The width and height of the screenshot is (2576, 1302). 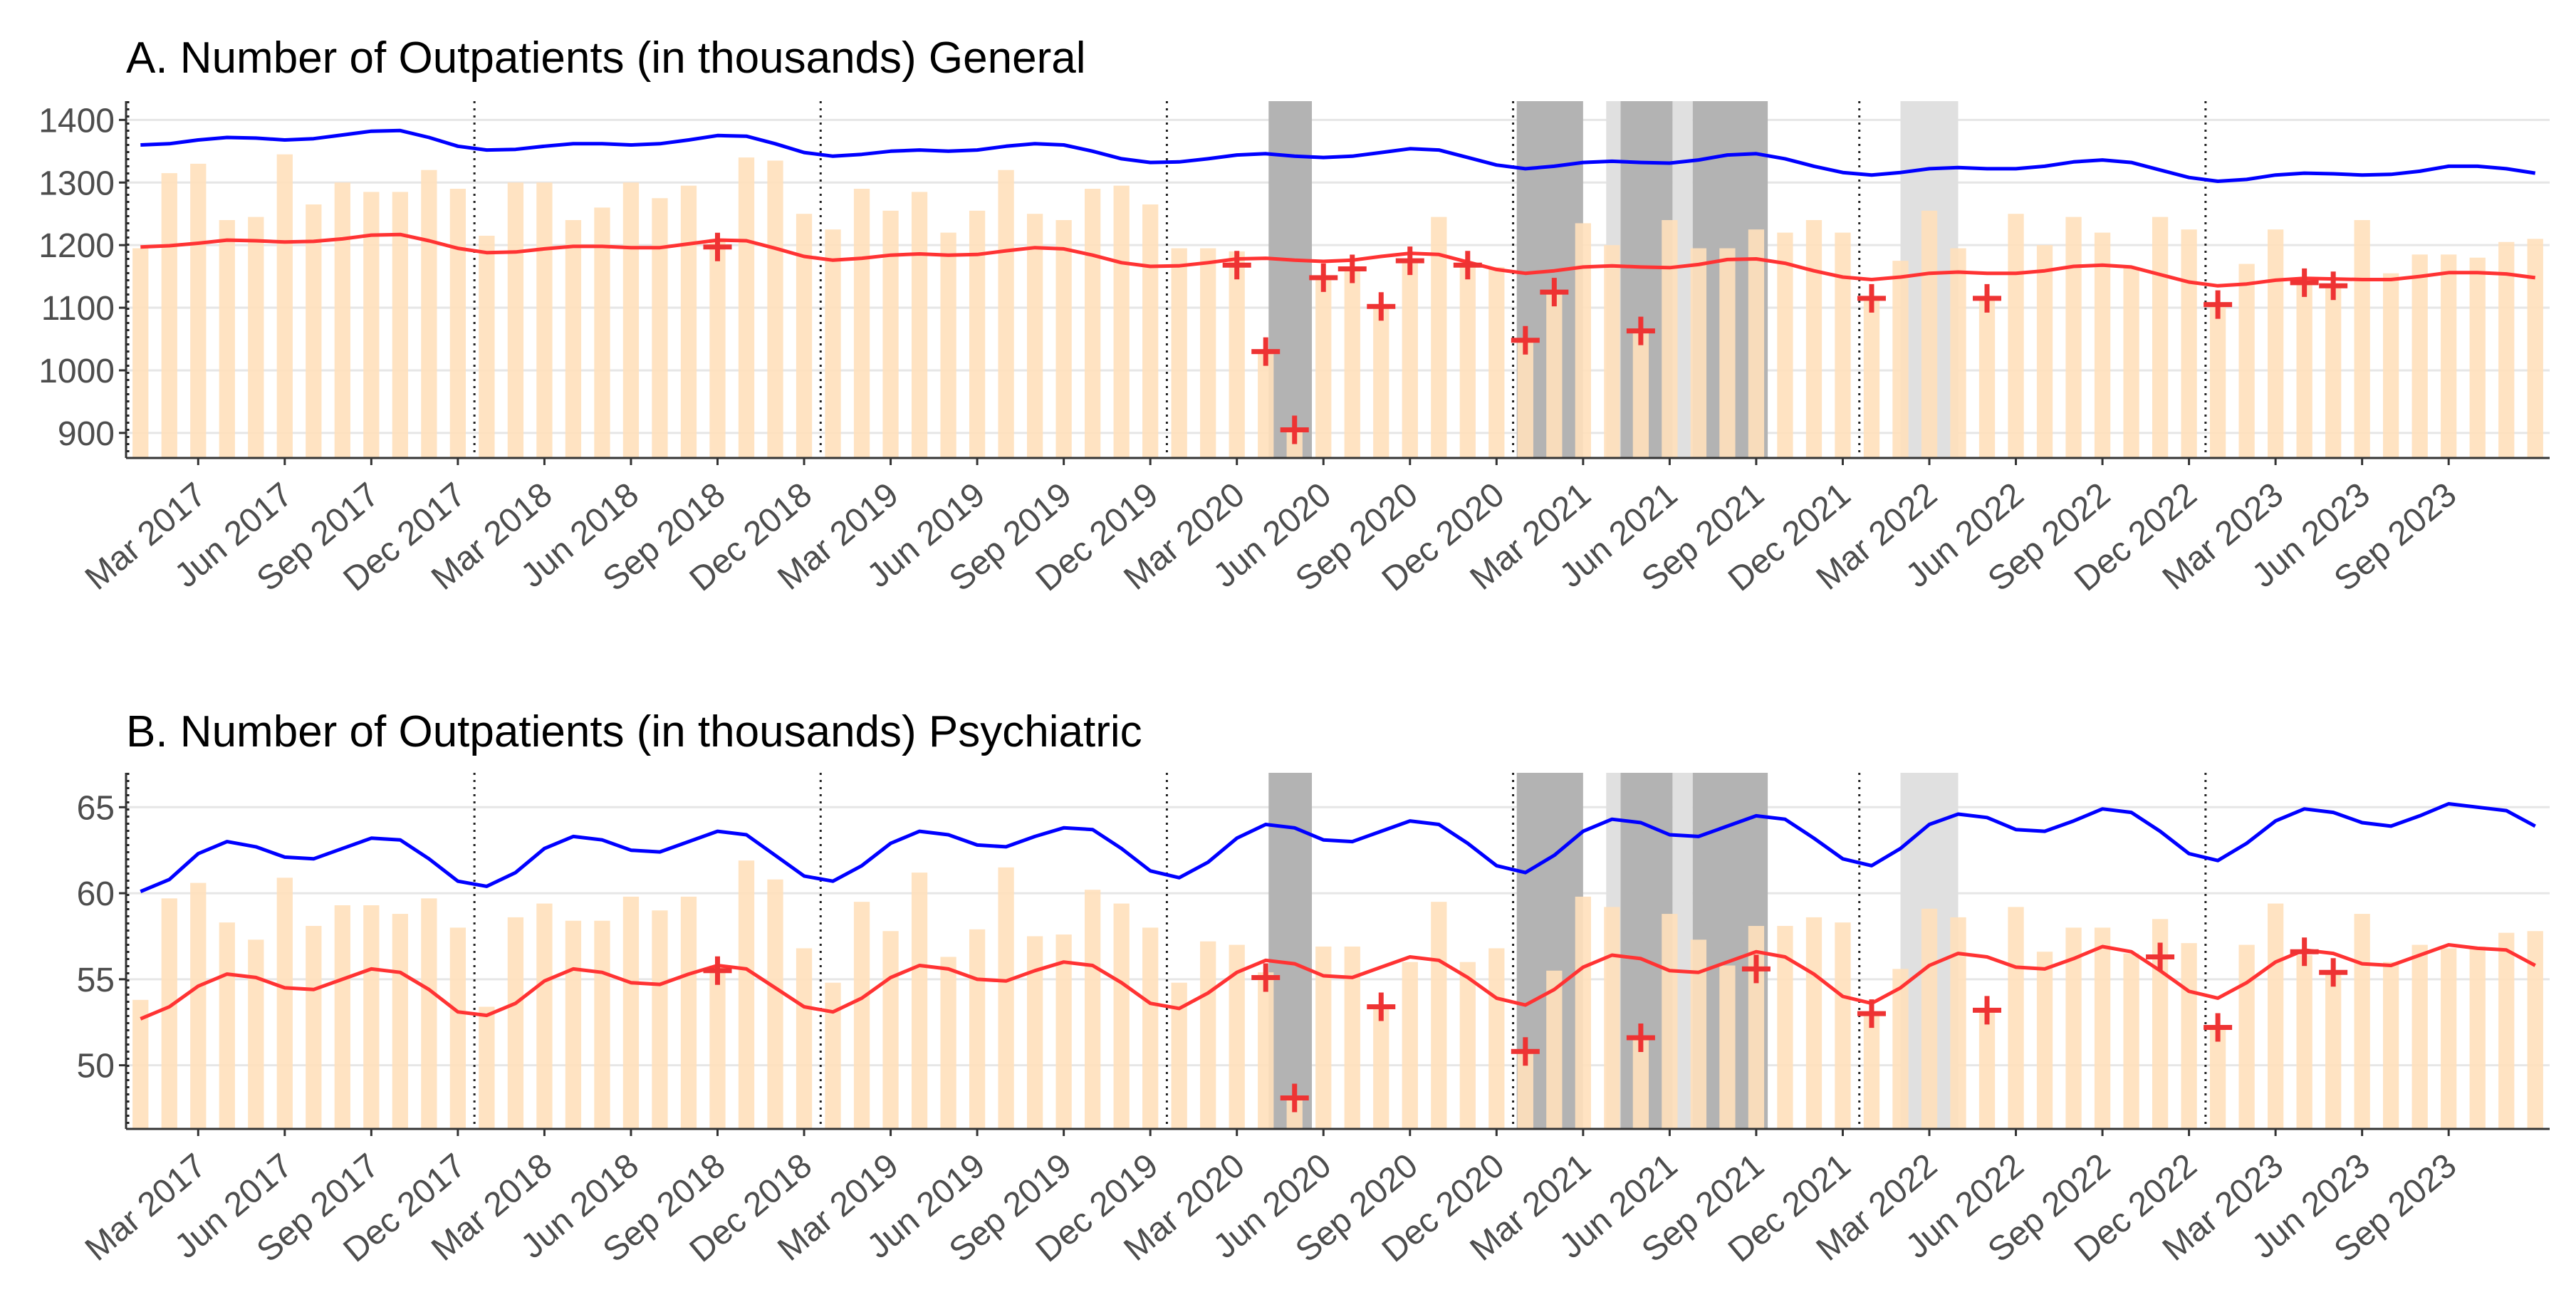 What do you see at coordinates (76, 183) in the screenshot?
I see `panel-a-ytick-label: 1300` at bounding box center [76, 183].